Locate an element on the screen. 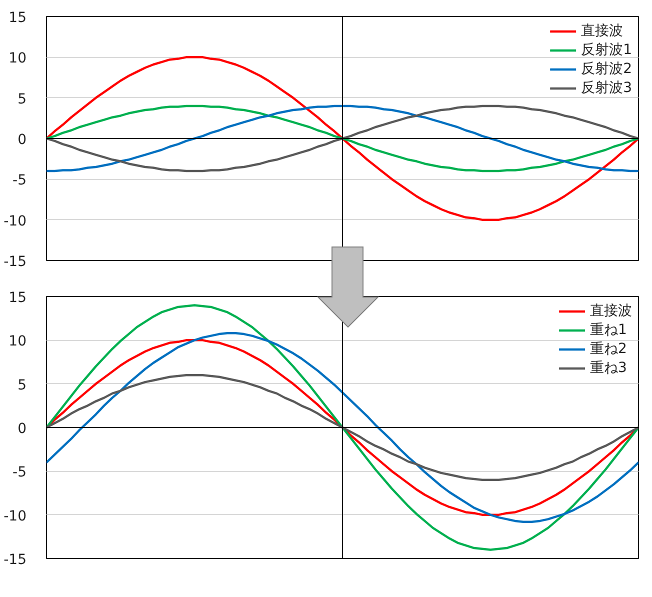 The width and height of the screenshot is (652, 597). legend-label: 重ね3 is located at coordinates (608, 368).